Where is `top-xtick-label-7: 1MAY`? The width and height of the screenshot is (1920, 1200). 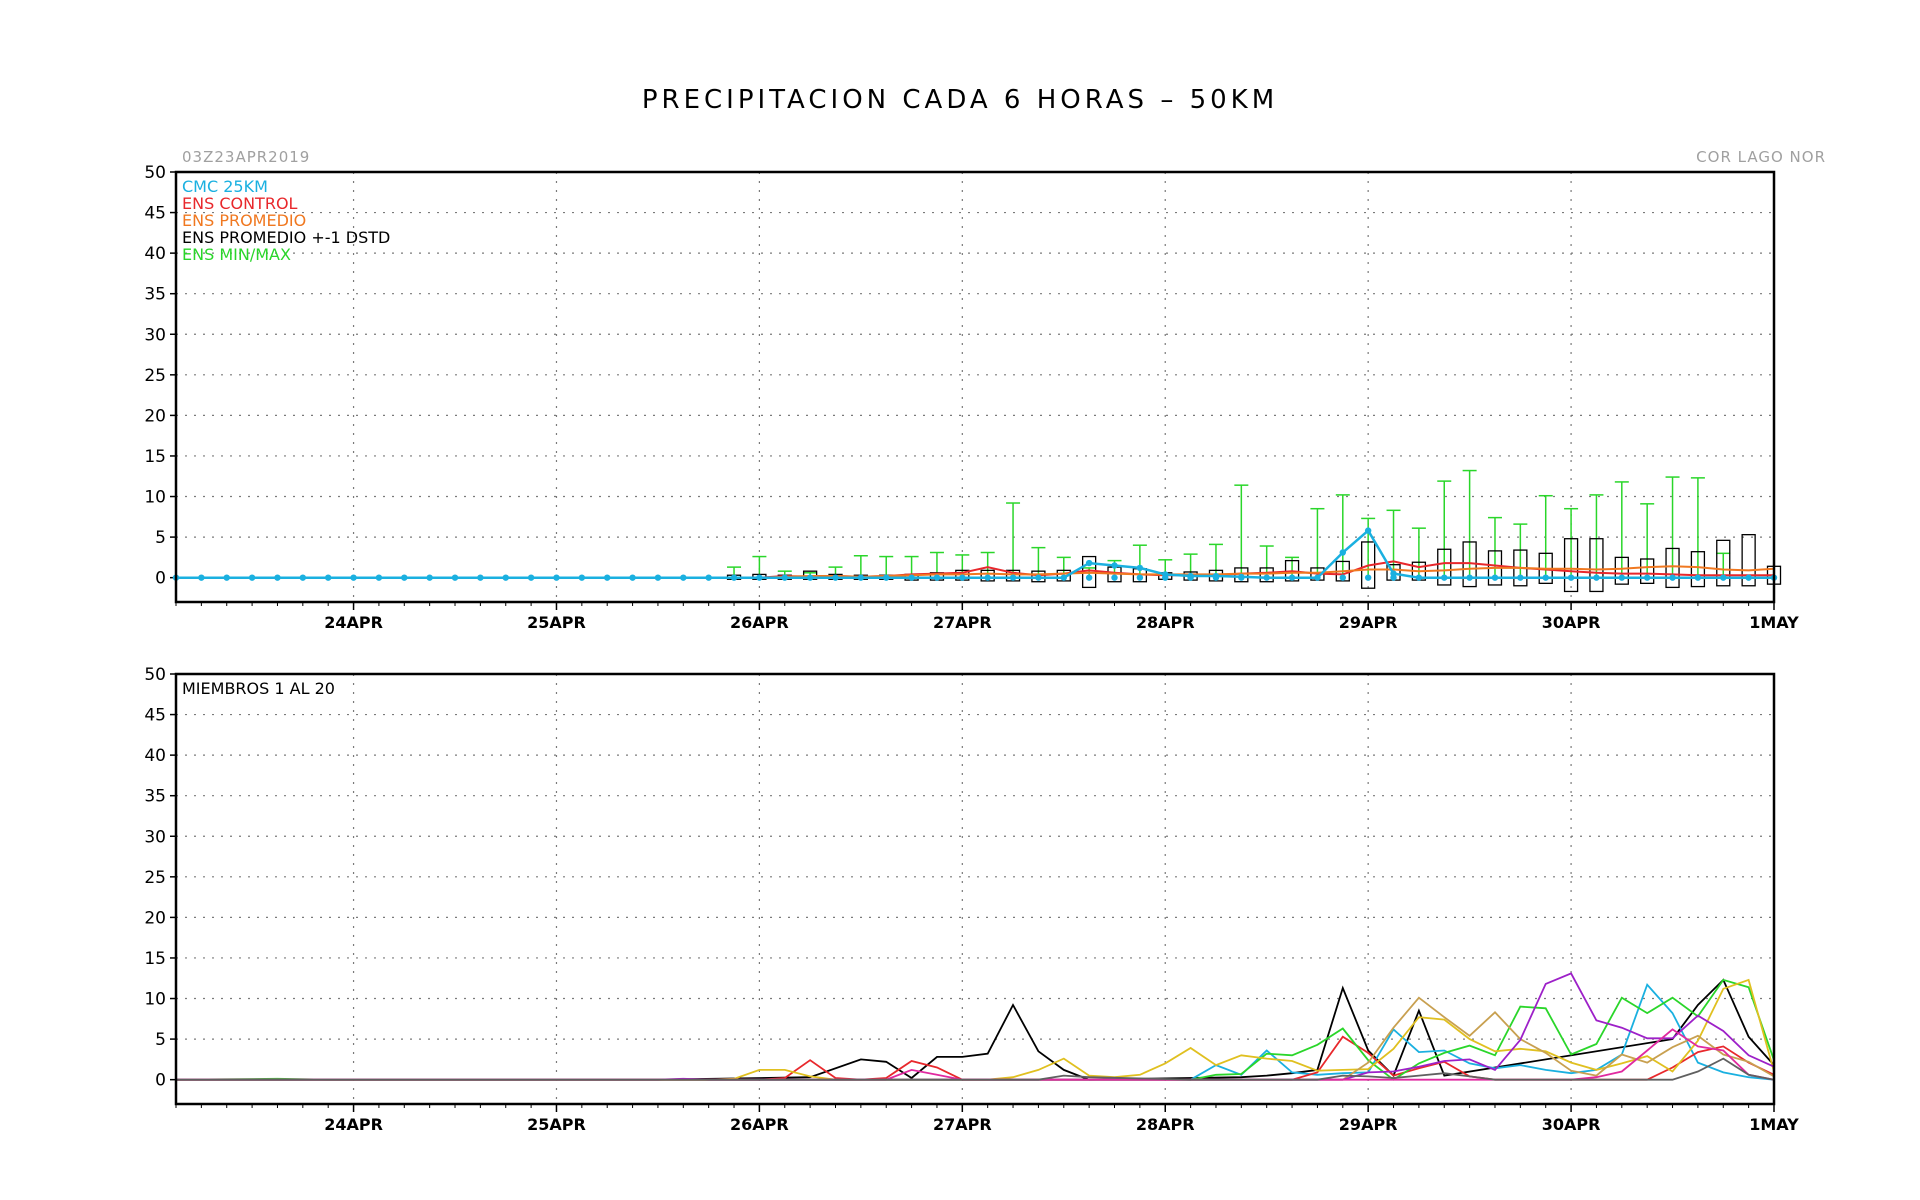 top-xtick-label-7: 1MAY is located at coordinates (1774, 622).